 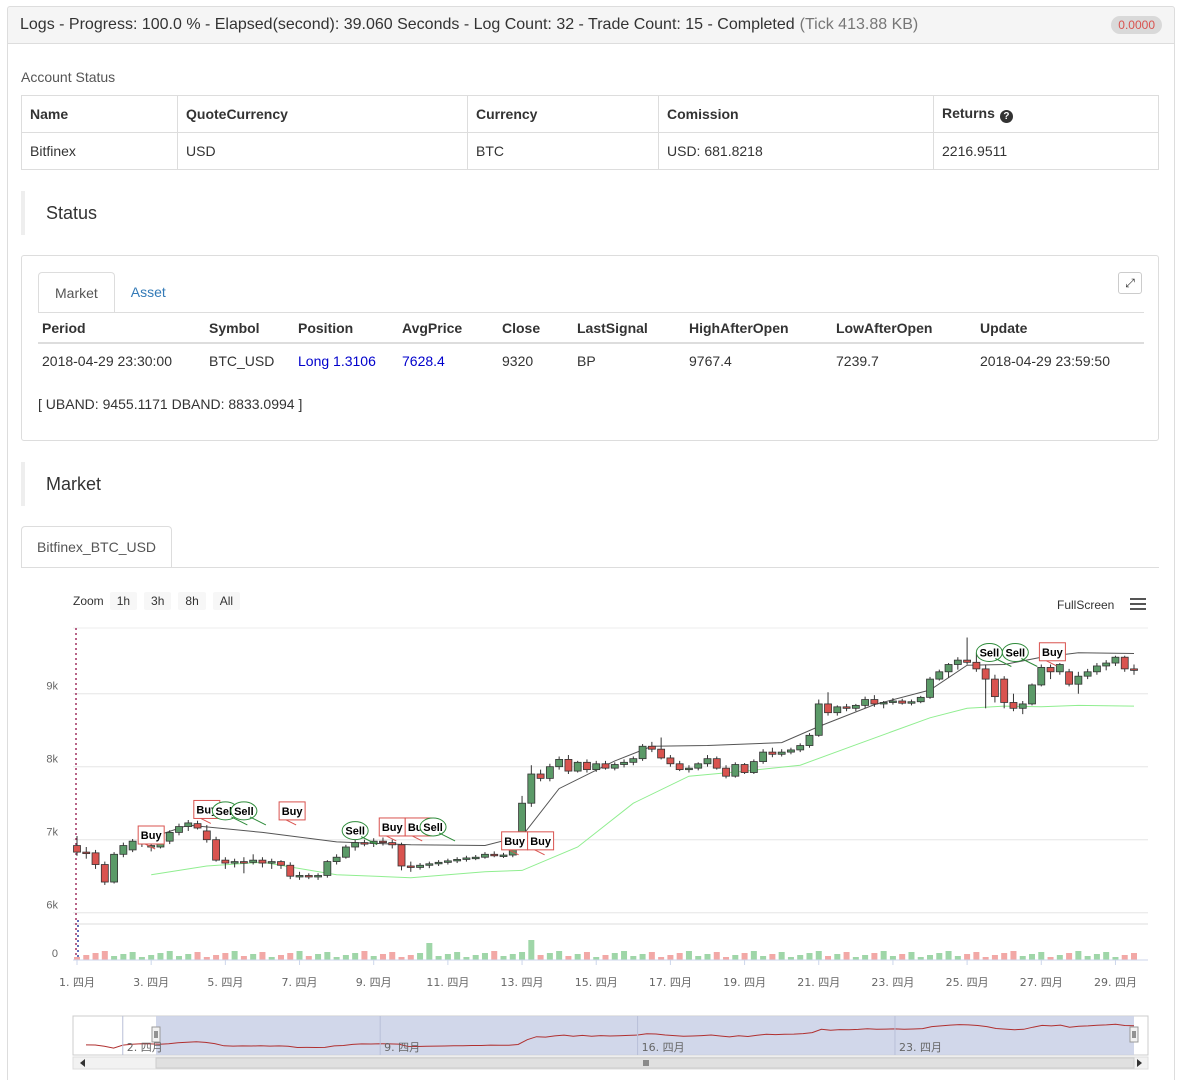 What do you see at coordinates (518, 360) in the screenshot?
I see `cell-close: 9320` at bounding box center [518, 360].